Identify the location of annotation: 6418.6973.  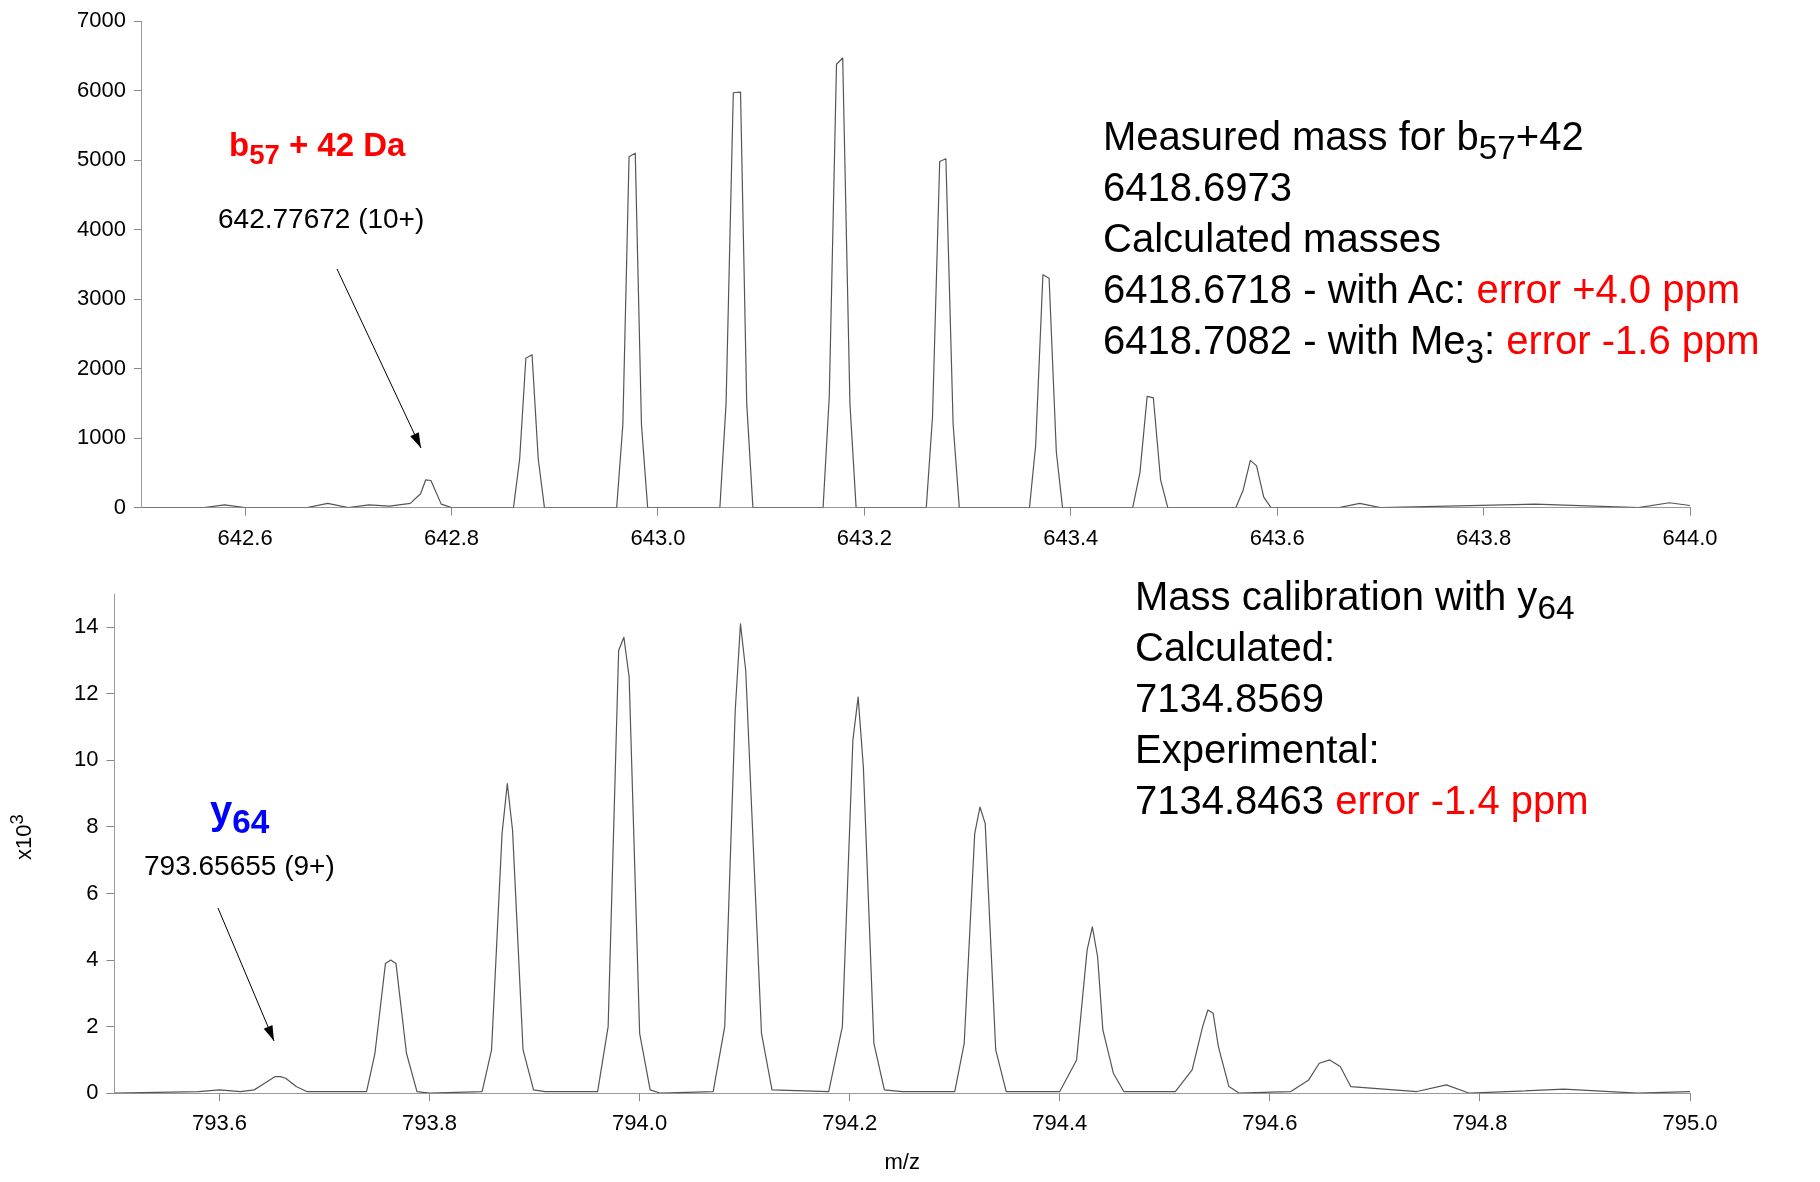
(1198, 187).